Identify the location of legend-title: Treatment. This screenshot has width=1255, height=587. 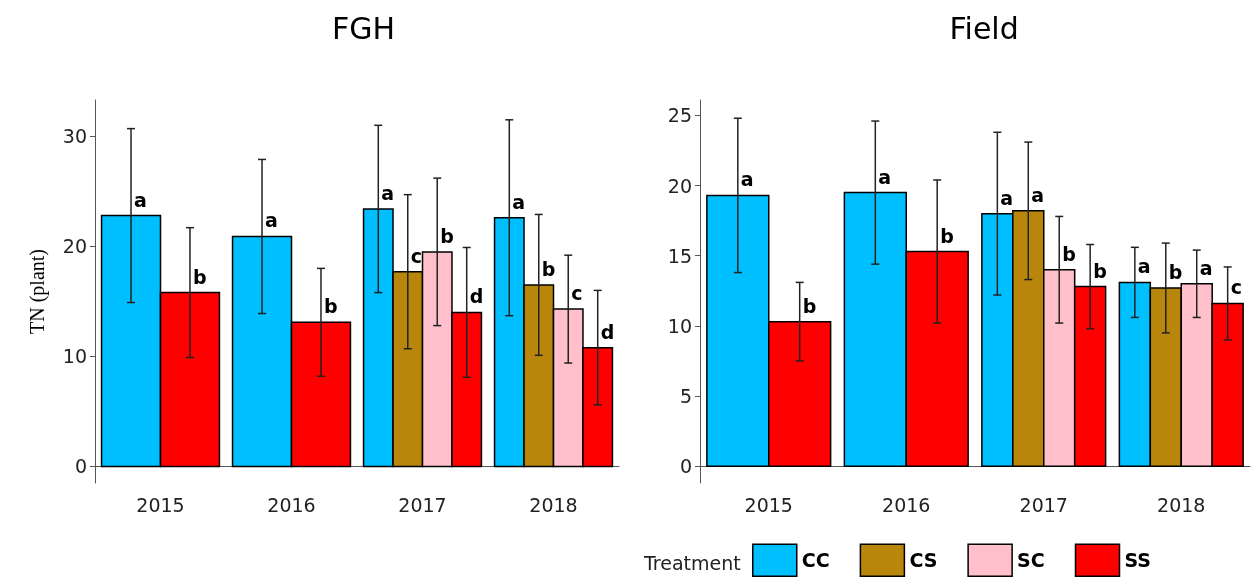
(692, 562).